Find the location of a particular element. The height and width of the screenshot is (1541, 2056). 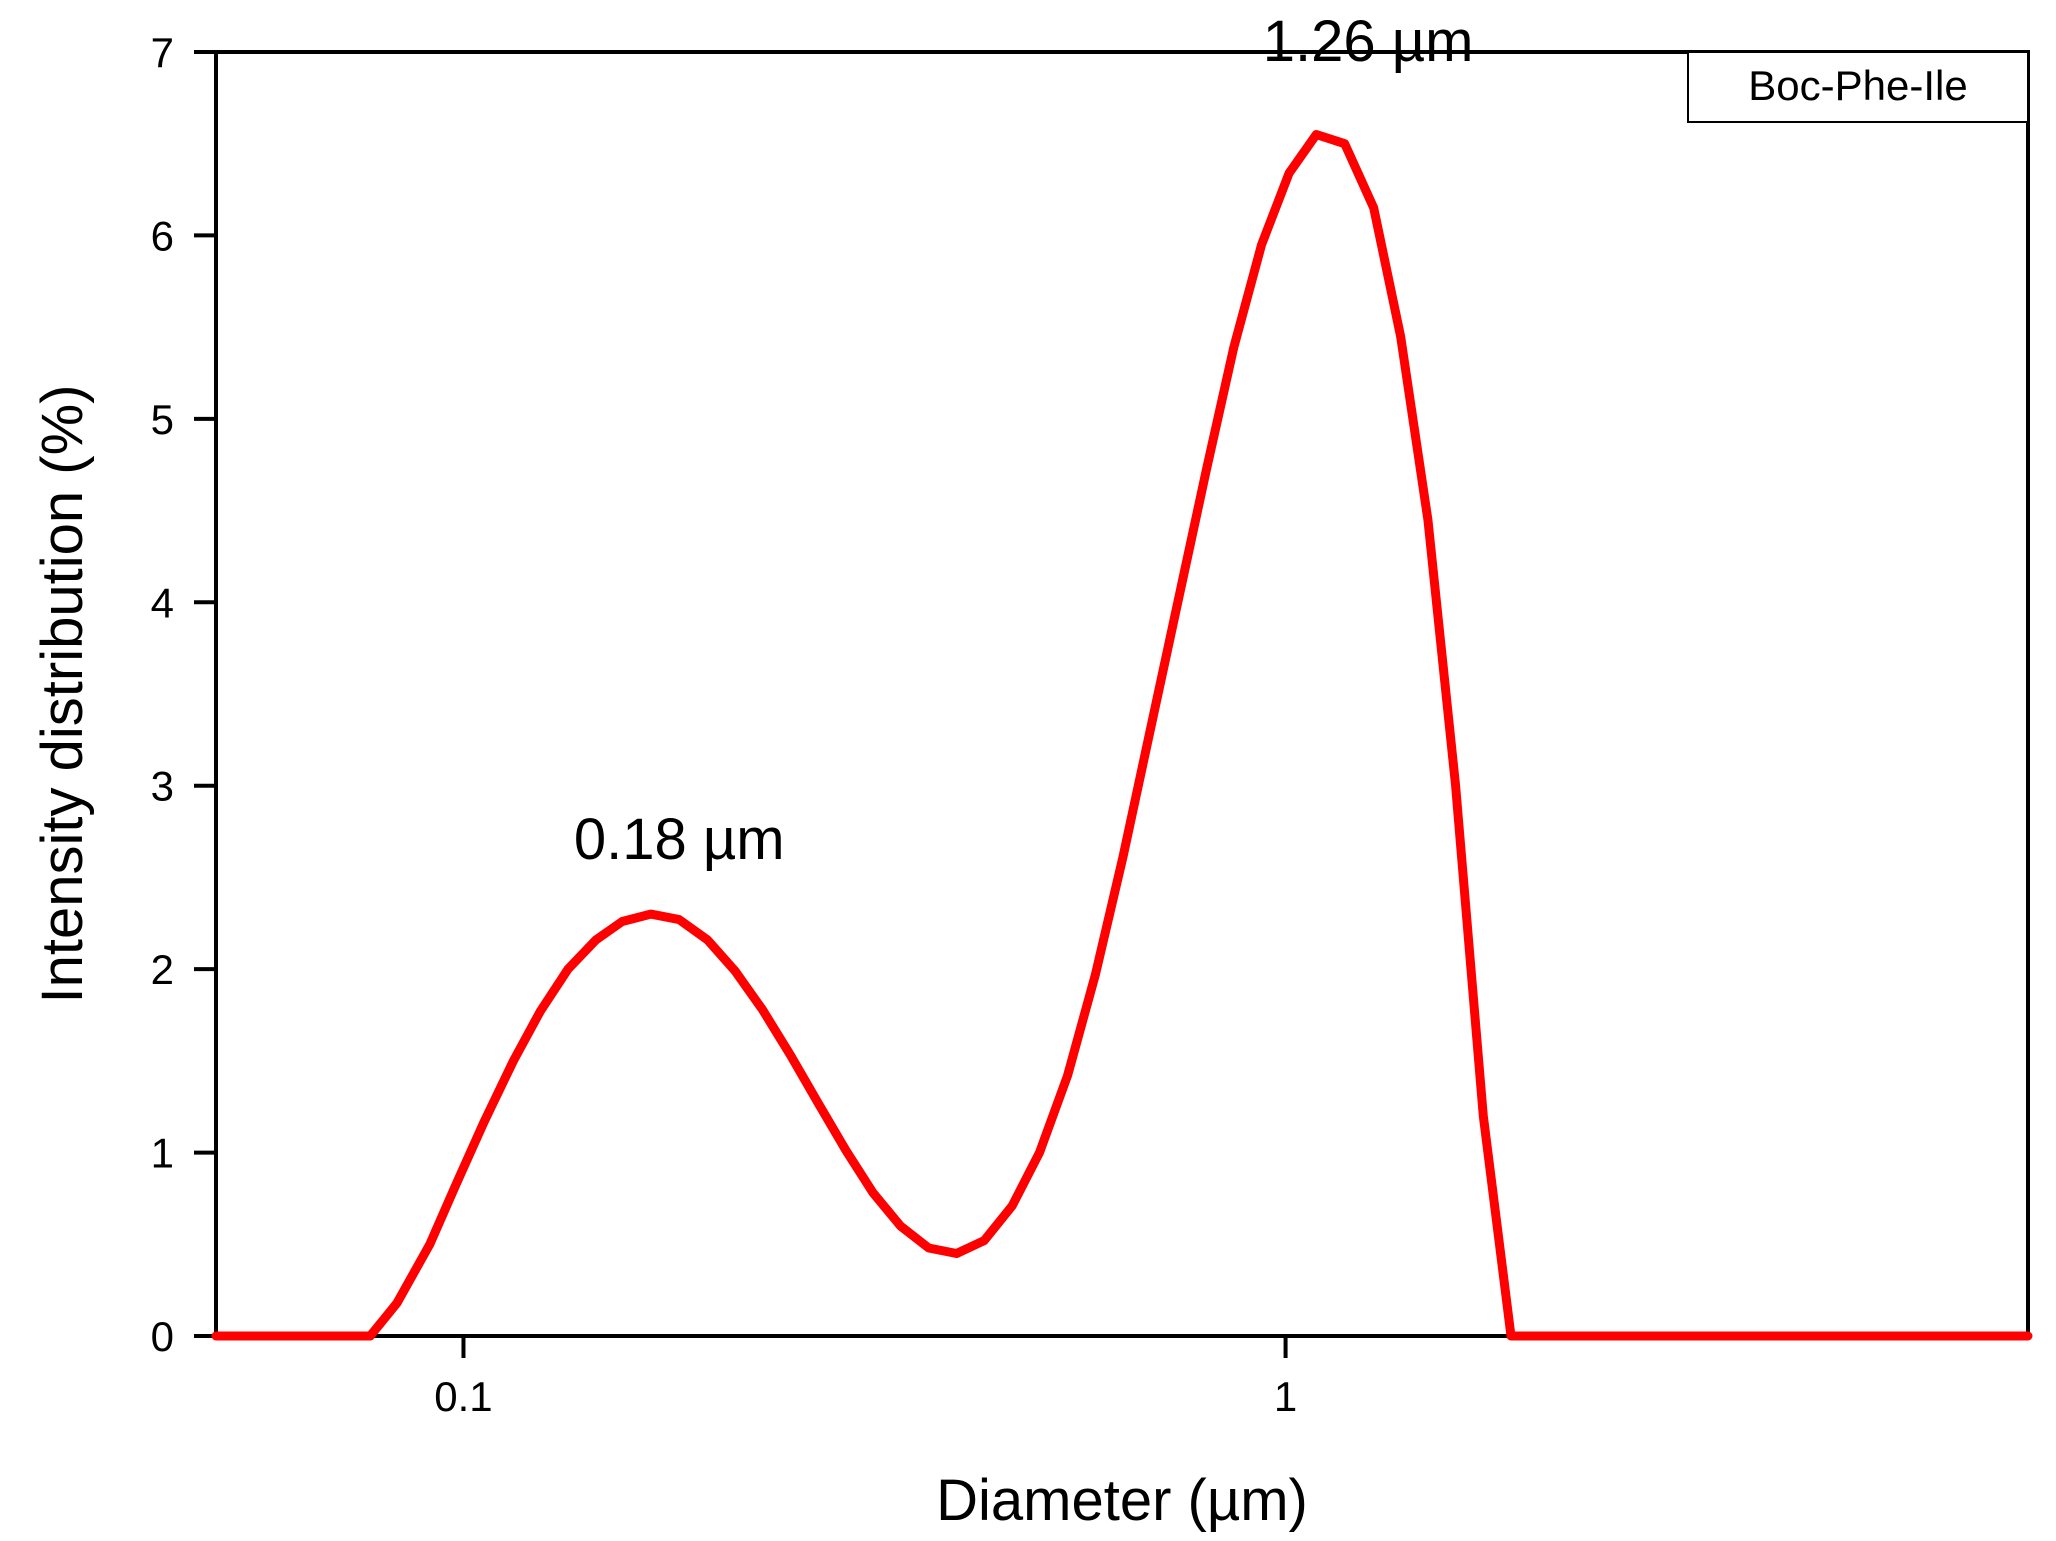

y-axis-title: Intensity distribution (%) is located at coordinates (62, 694).